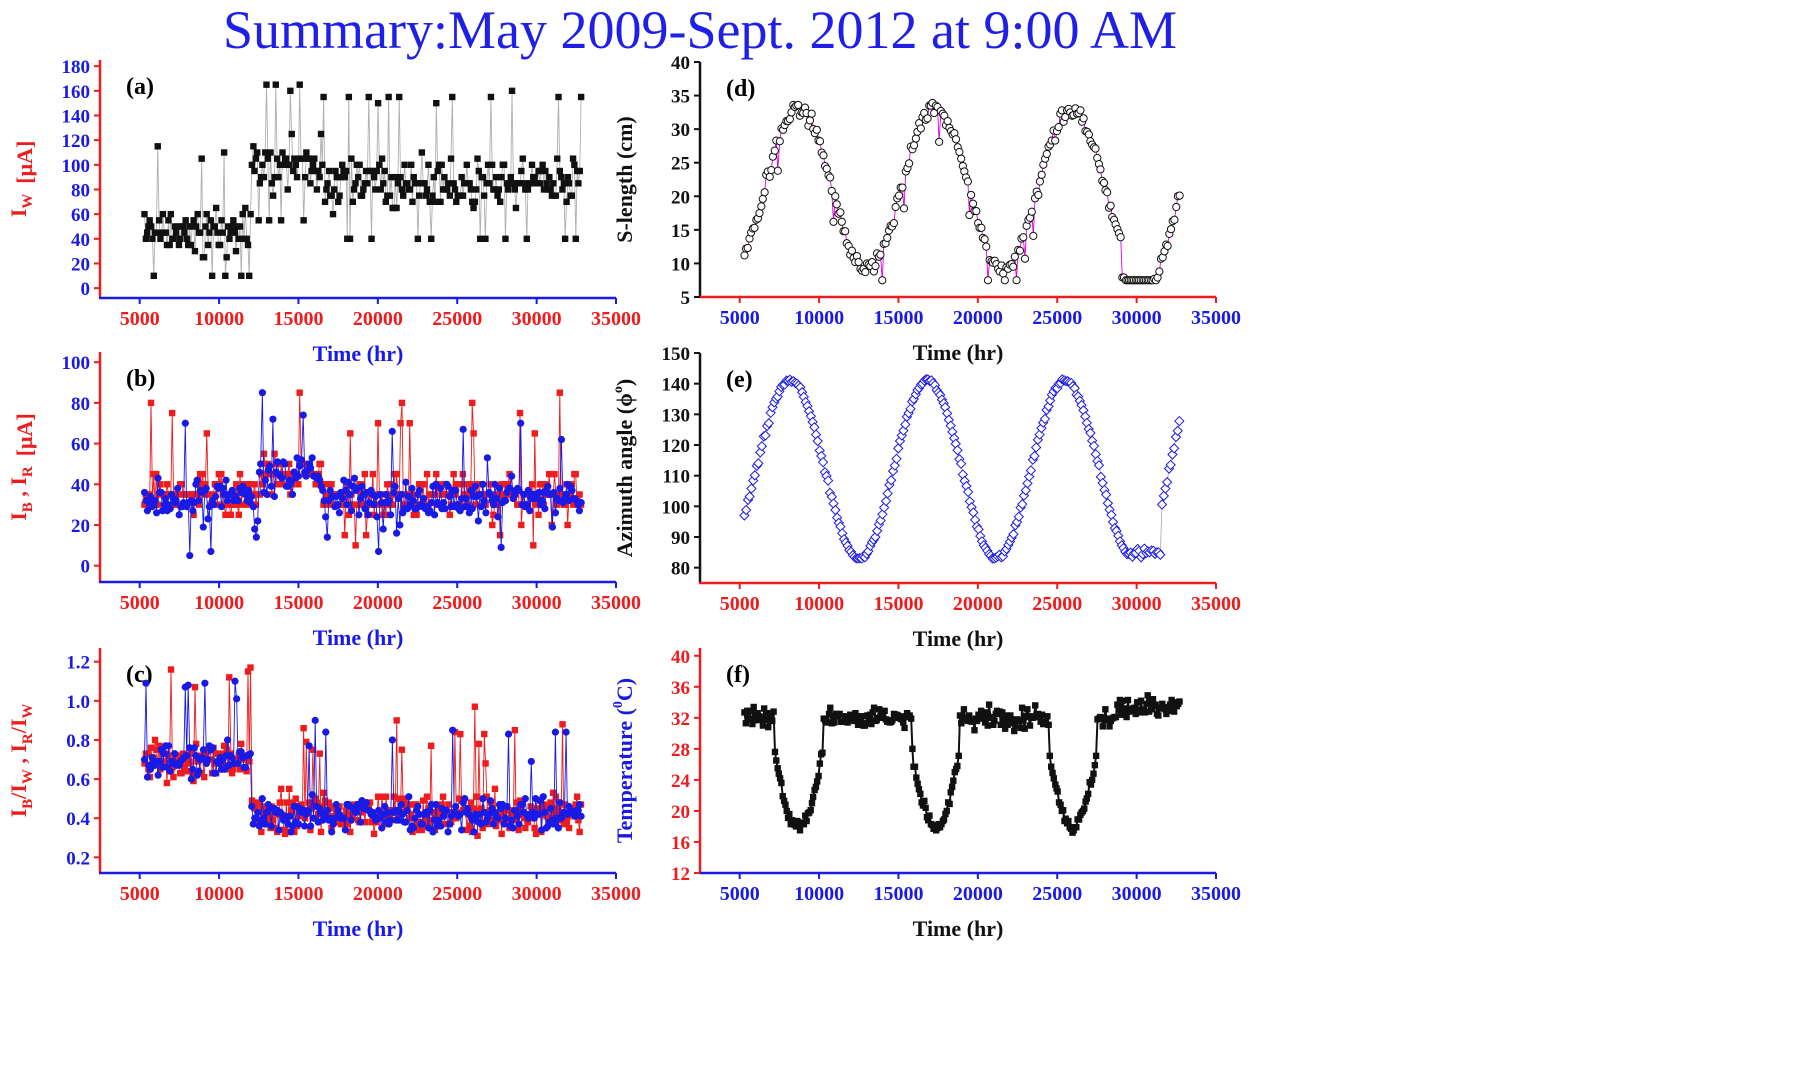 Image resolution: width=1805 pixels, height=1087 pixels. Describe the element at coordinates (958, 638) in the screenshot. I see `x-axis-label: Time (hr)` at that location.